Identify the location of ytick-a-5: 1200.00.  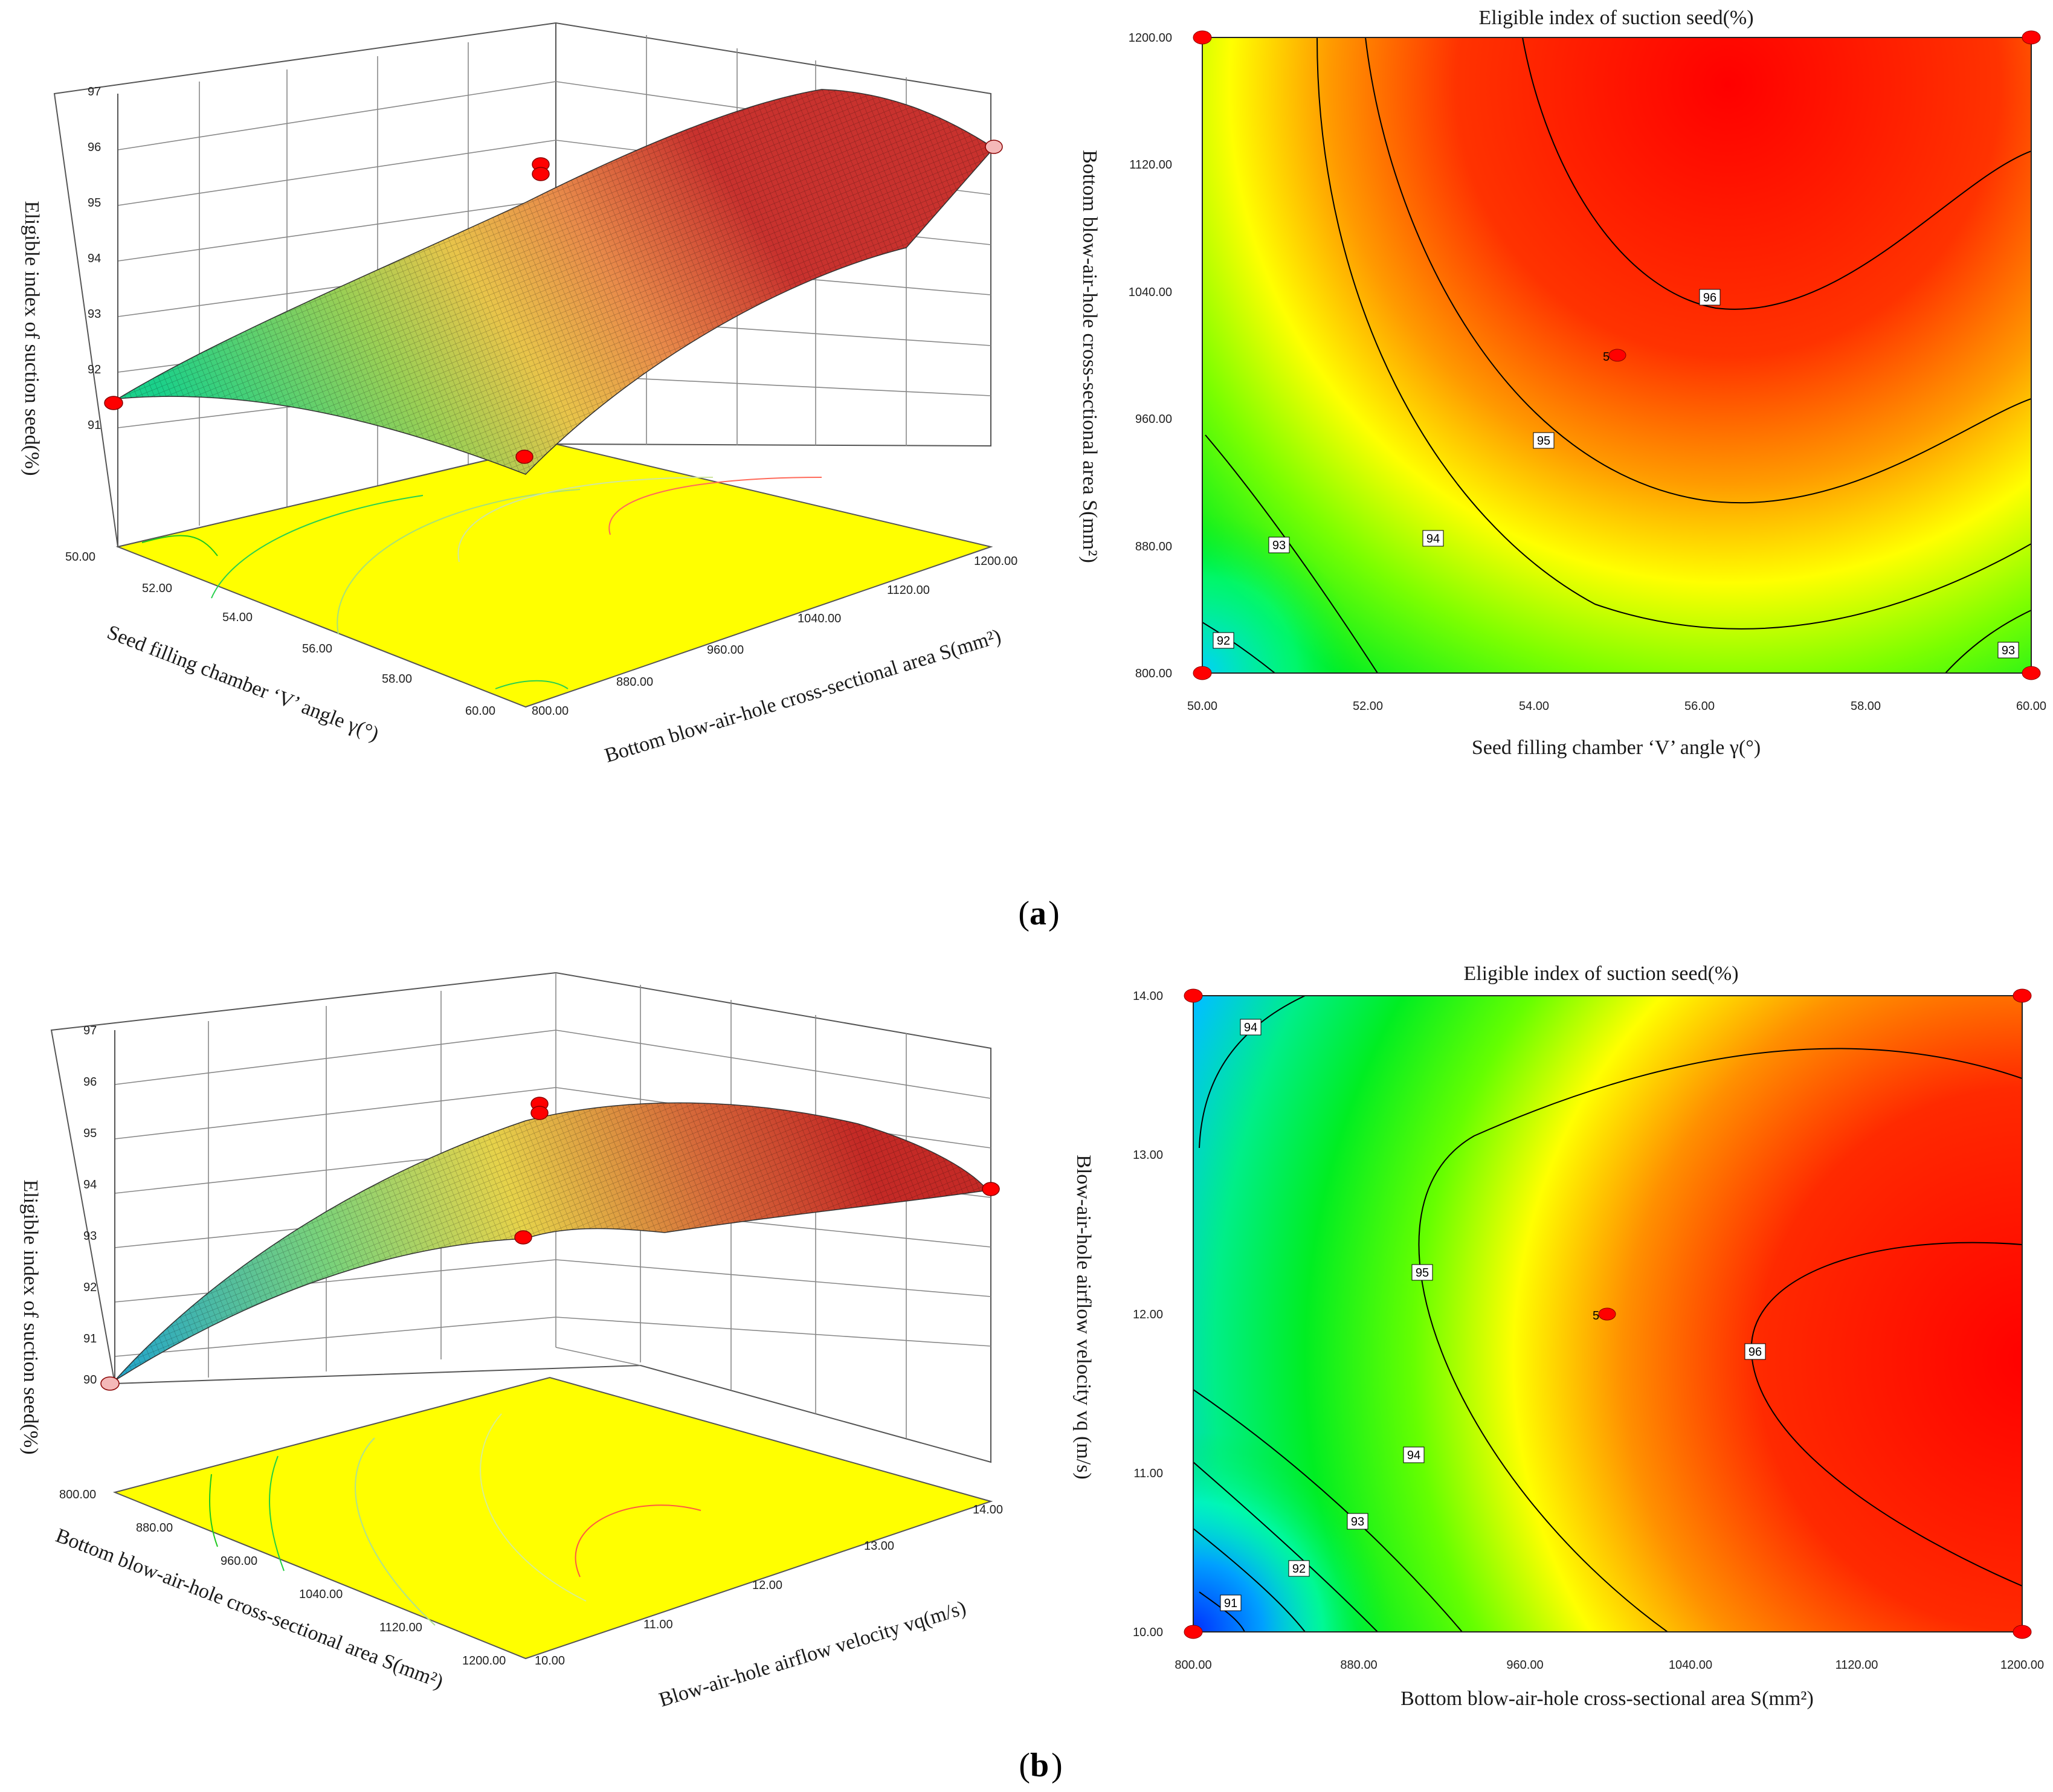
(995, 561).